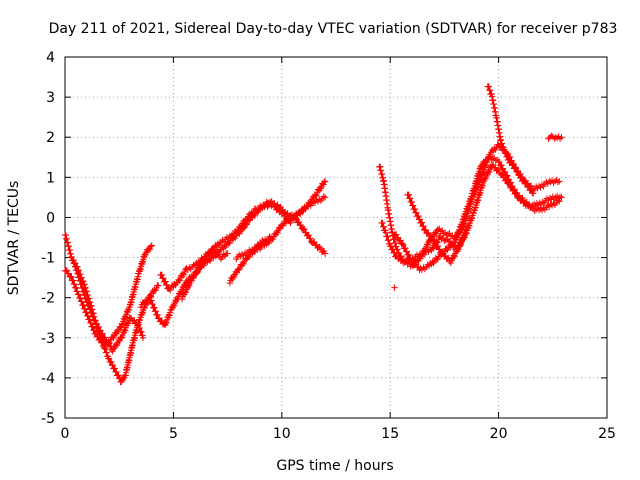 This screenshot has width=640, height=480. What do you see at coordinates (14, 238) in the screenshot?
I see `y-axis-label: SDTVAR / TECUs` at bounding box center [14, 238].